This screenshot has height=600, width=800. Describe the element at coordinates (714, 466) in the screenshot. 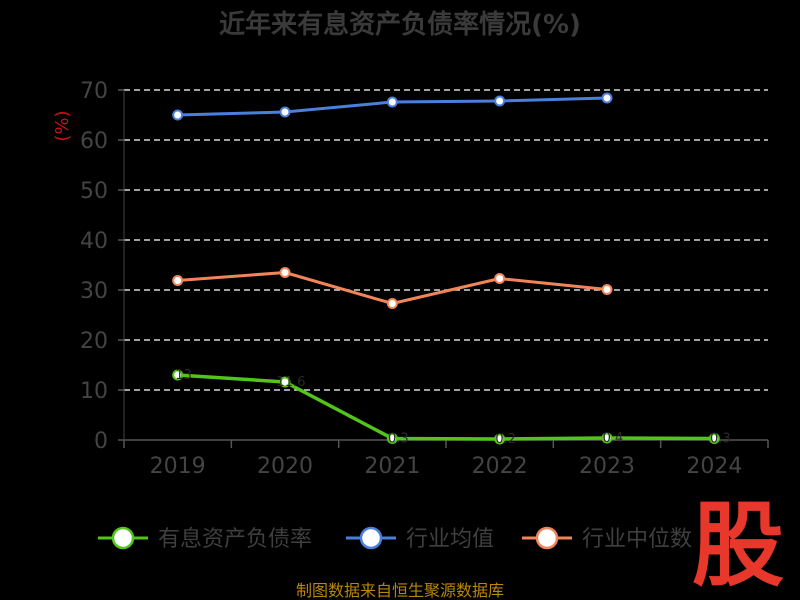

I see `x-tick-label: 2024` at that location.